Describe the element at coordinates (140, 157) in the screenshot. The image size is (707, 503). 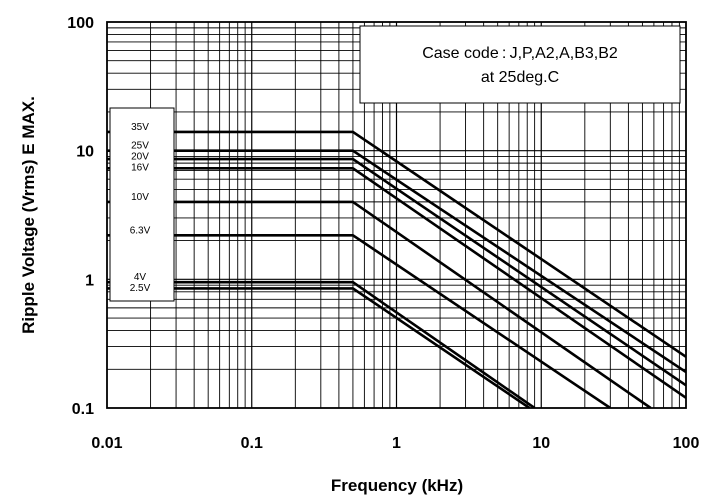
I see `legend-entry: 20V` at that location.